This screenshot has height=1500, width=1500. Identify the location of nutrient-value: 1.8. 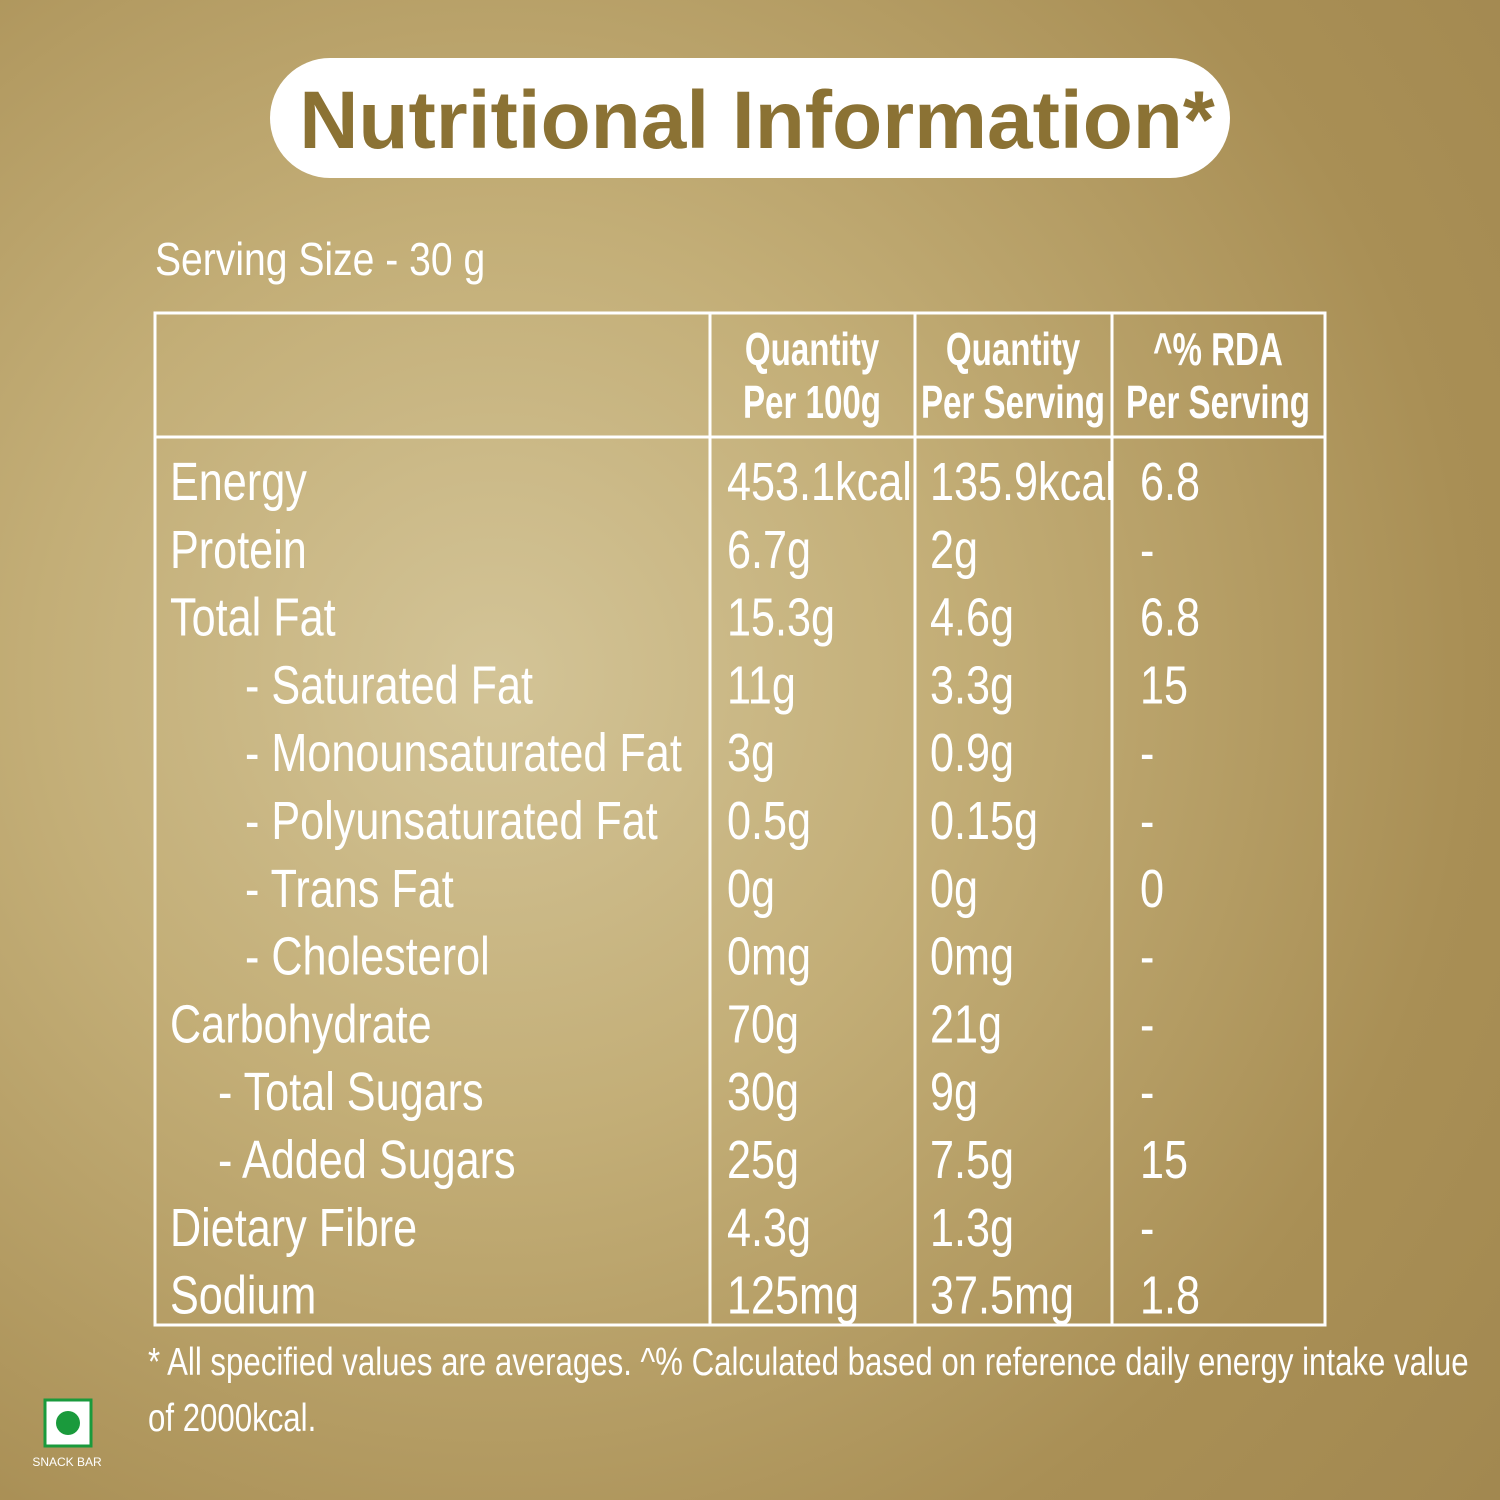
(1170, 1296).